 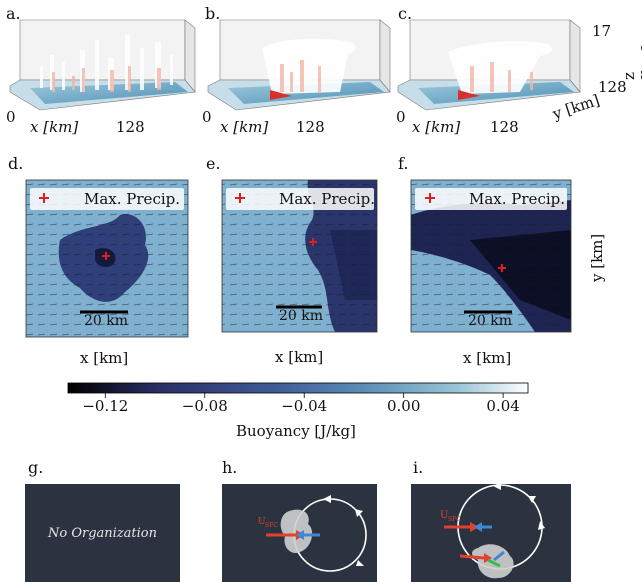 What do you see at coordinates (244, 127) in the screenshot?
I see `row1-x-label-b: x [km]` at bounding box center [244, 127].